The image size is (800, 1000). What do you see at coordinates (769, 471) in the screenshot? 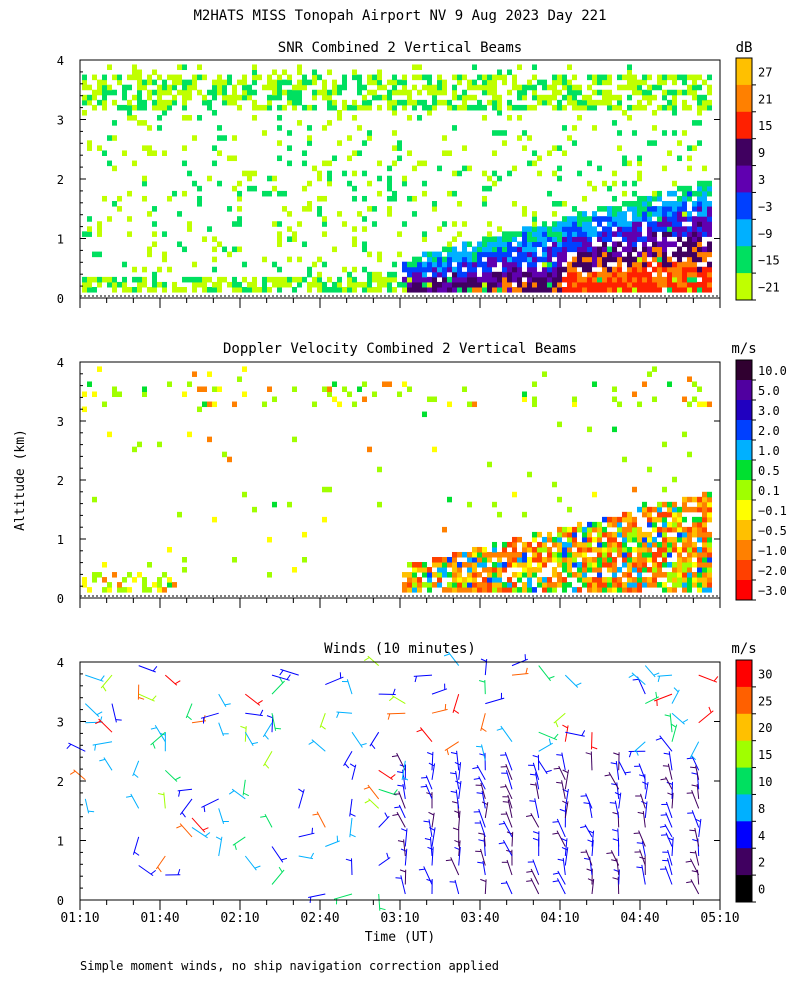
I see `colorbar-label: 0.5` at bounding box center [769, 471].